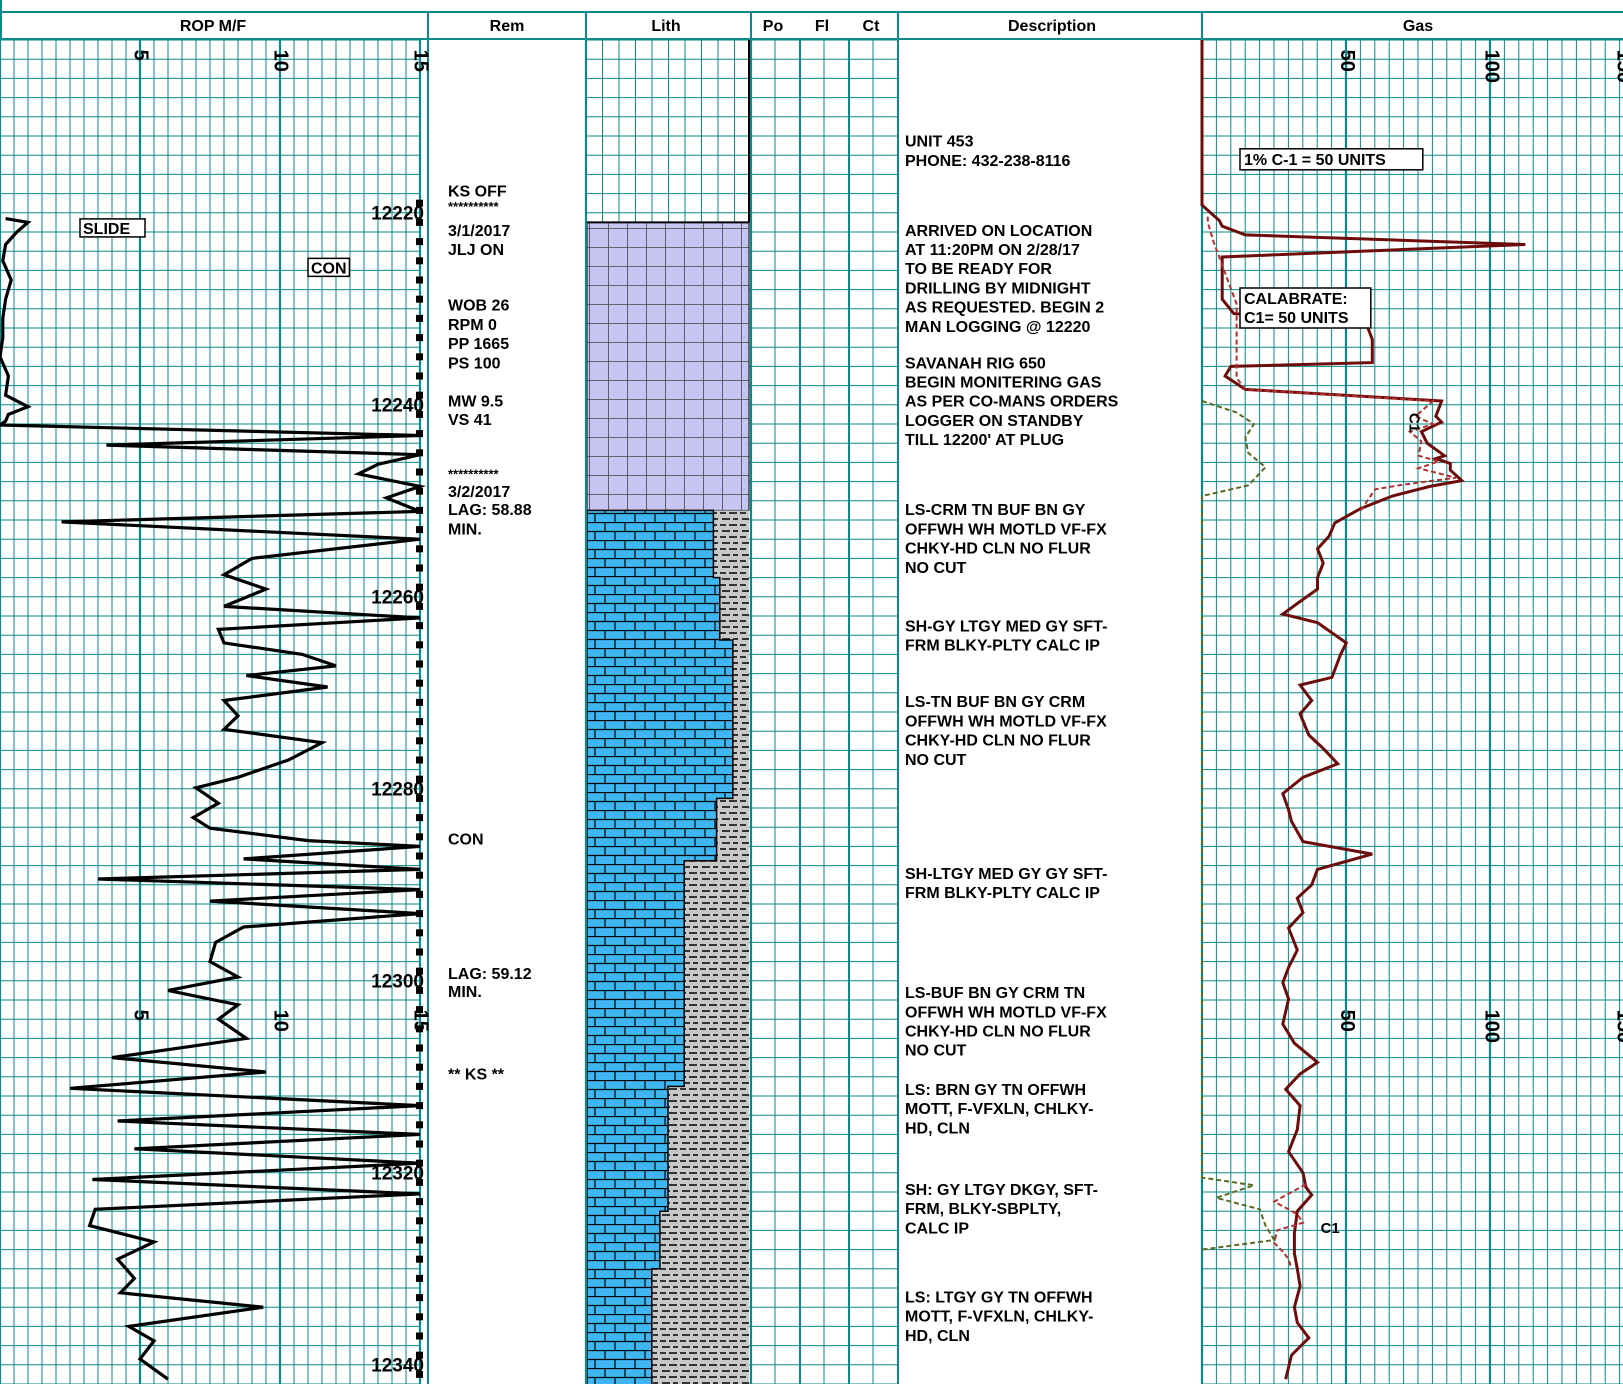  I want to click on description-line: SH: GY LTGY DKGY, SFT-, so click(1001, 1190).